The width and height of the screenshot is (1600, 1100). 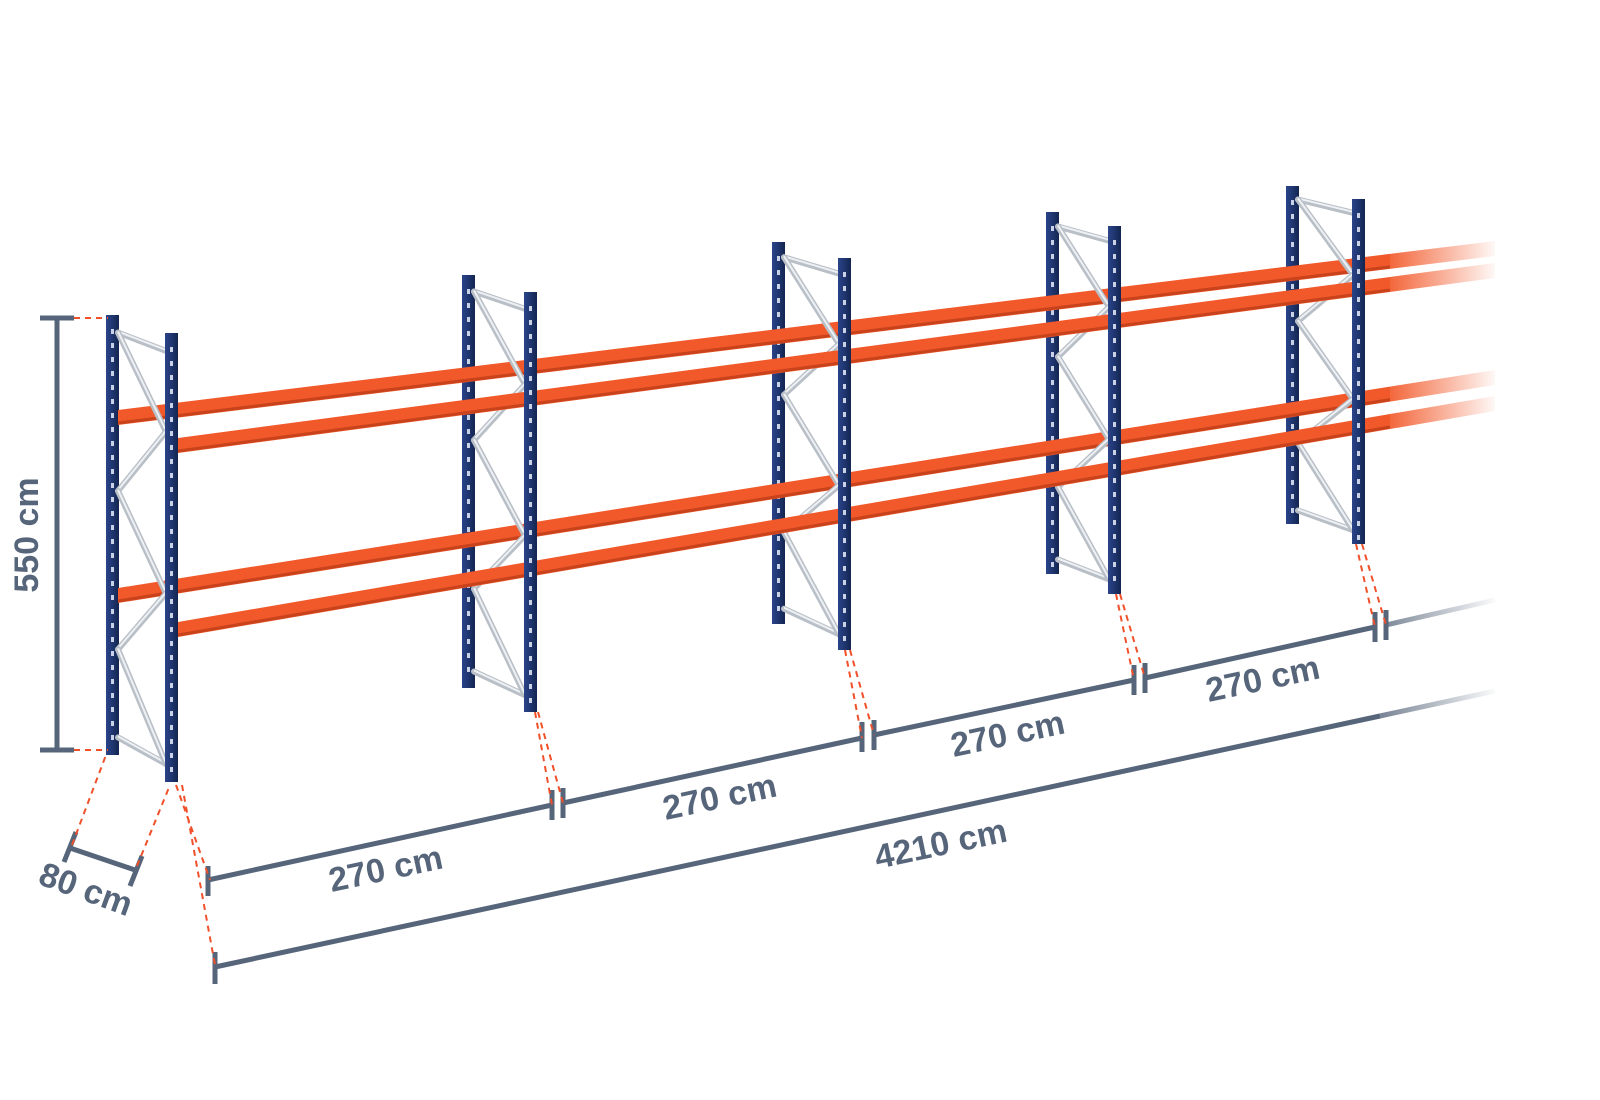 What do you see at coordinates (112, 535) in the screenshot?
I see `upright` at bounding box center [112, 535].